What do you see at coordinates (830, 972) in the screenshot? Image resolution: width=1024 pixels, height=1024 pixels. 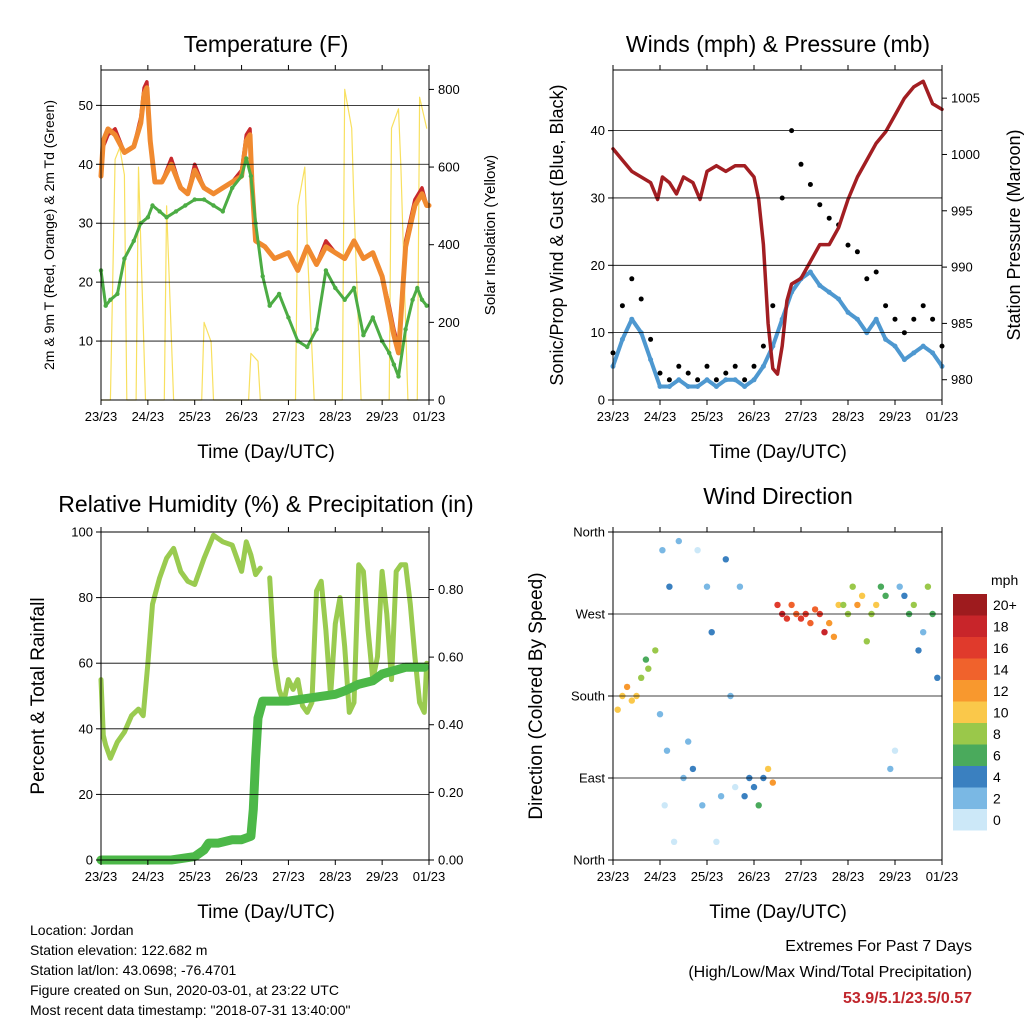 I see `extremes-subtitle: (High/Low/Max Wind/Total Precipitation)` at bounding box center [830, 972].